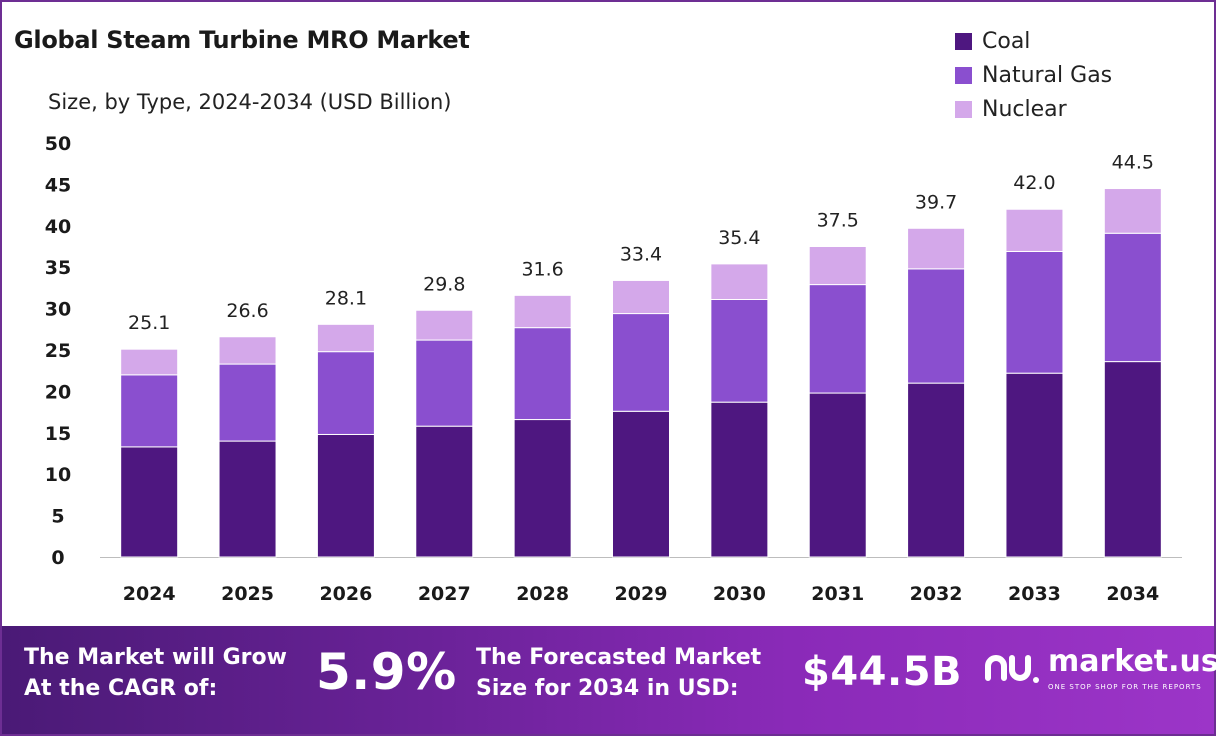 This screenshot has height=736, width=1216. I want to click on y-tick-label: 40, so click(58, 227).